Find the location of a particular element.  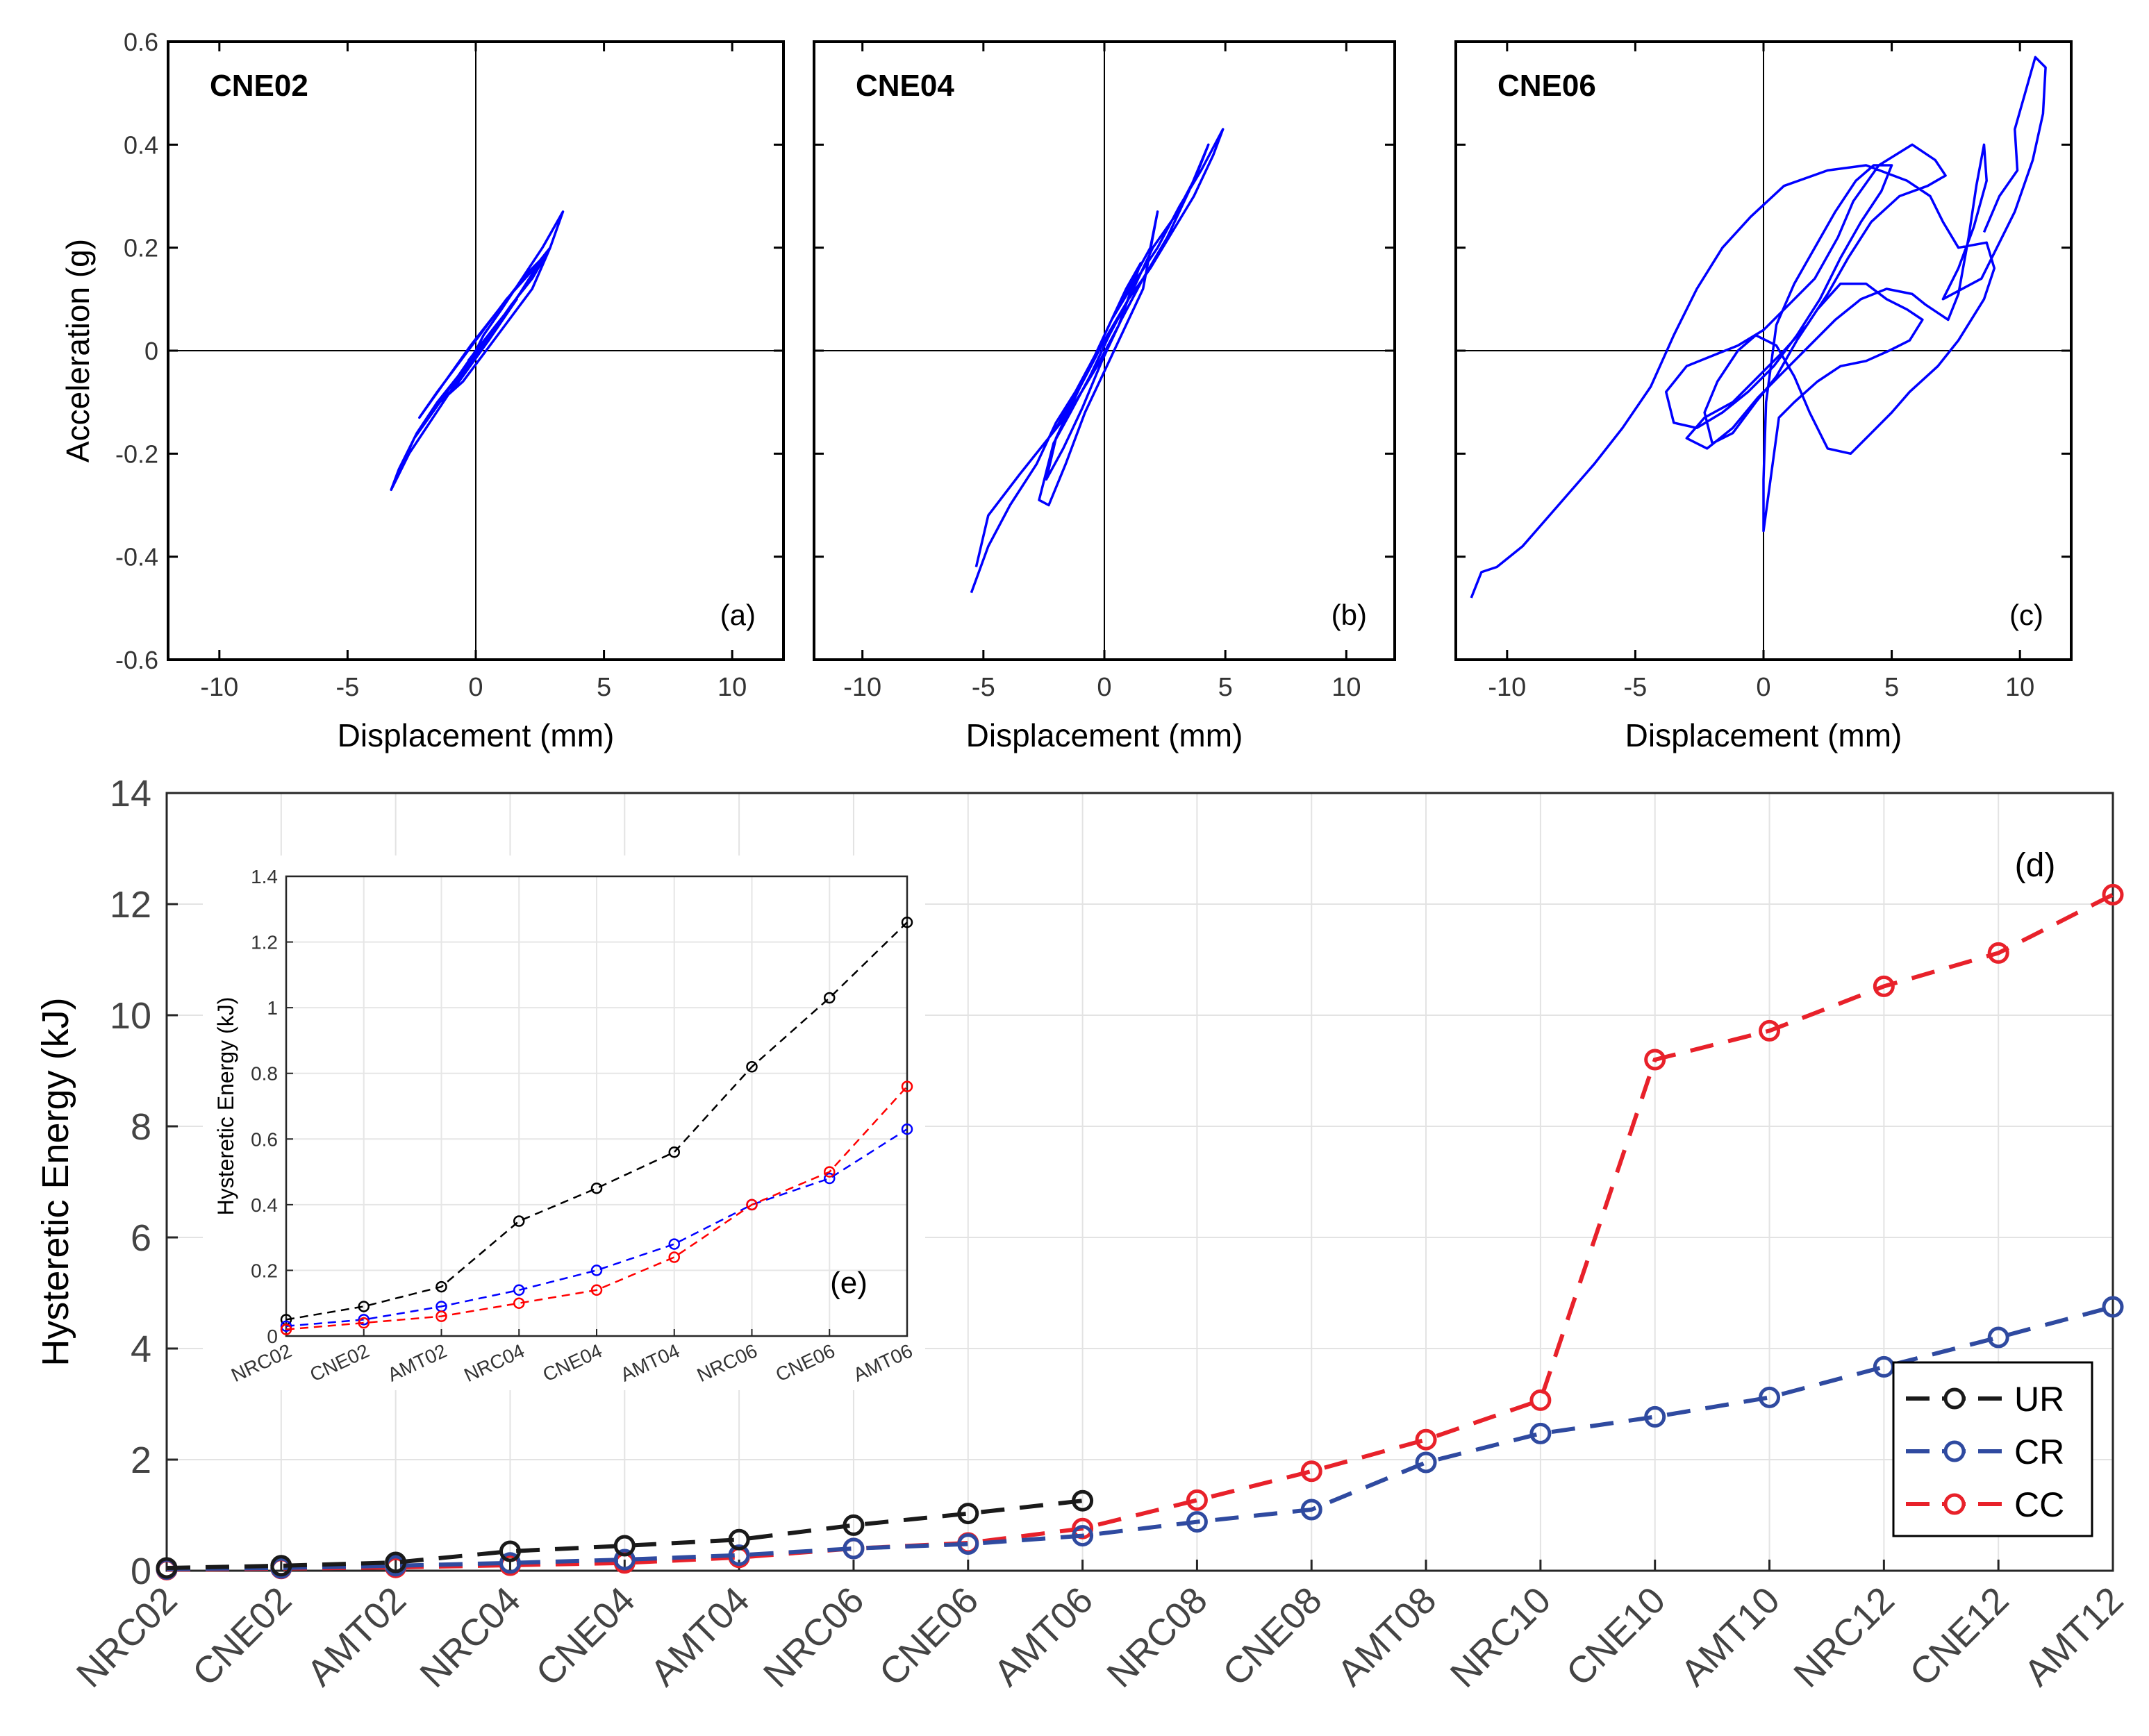

y-tick-label: -0.2 is located at coordinates (136, 454).